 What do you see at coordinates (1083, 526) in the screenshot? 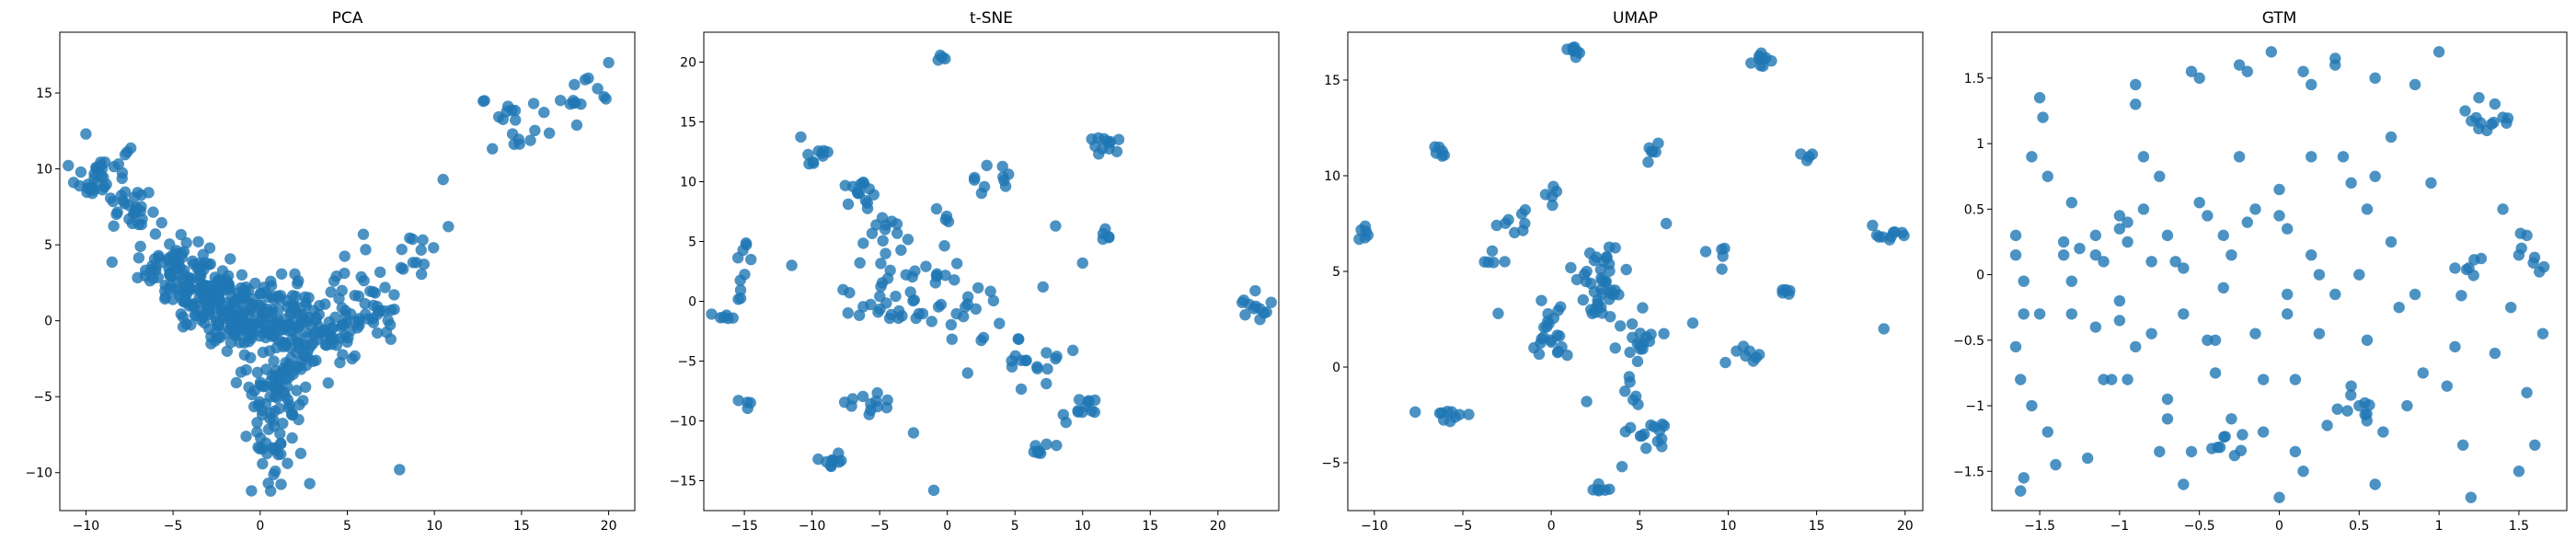
I see `x-tick-label: 10` at bounding box center [1083, 526].